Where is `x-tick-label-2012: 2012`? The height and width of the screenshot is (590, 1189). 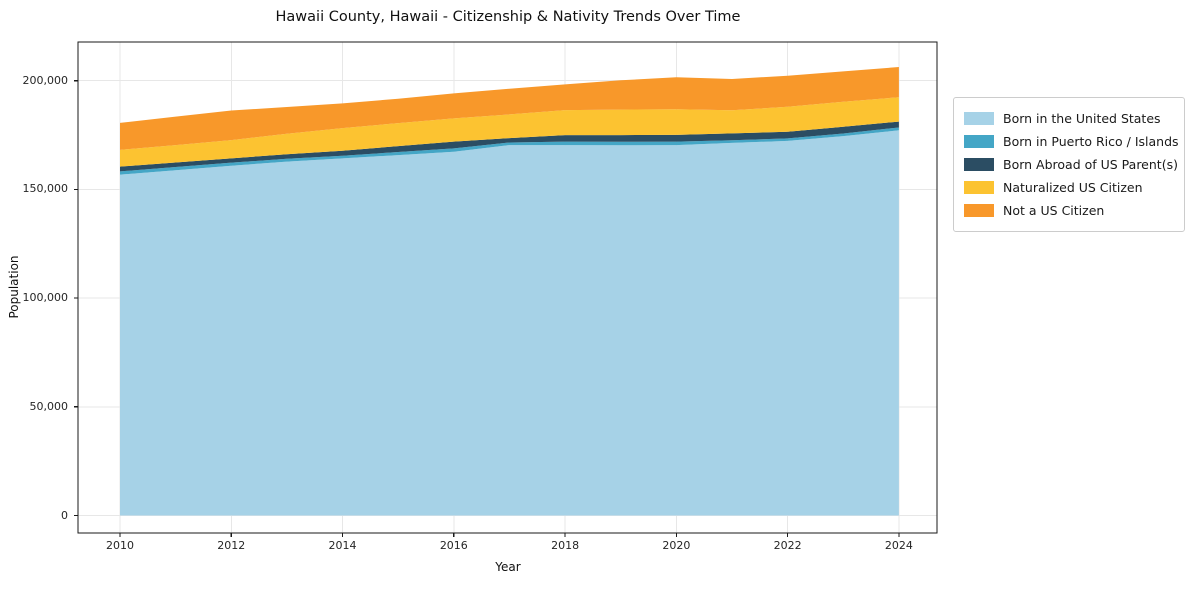 x-tick-label-2012: 2012 is located at coordinates (231, 545).